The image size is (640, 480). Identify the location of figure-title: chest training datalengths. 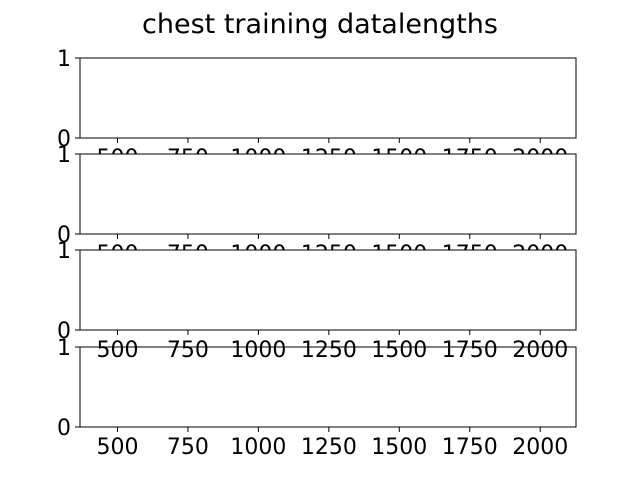
(320, 24).